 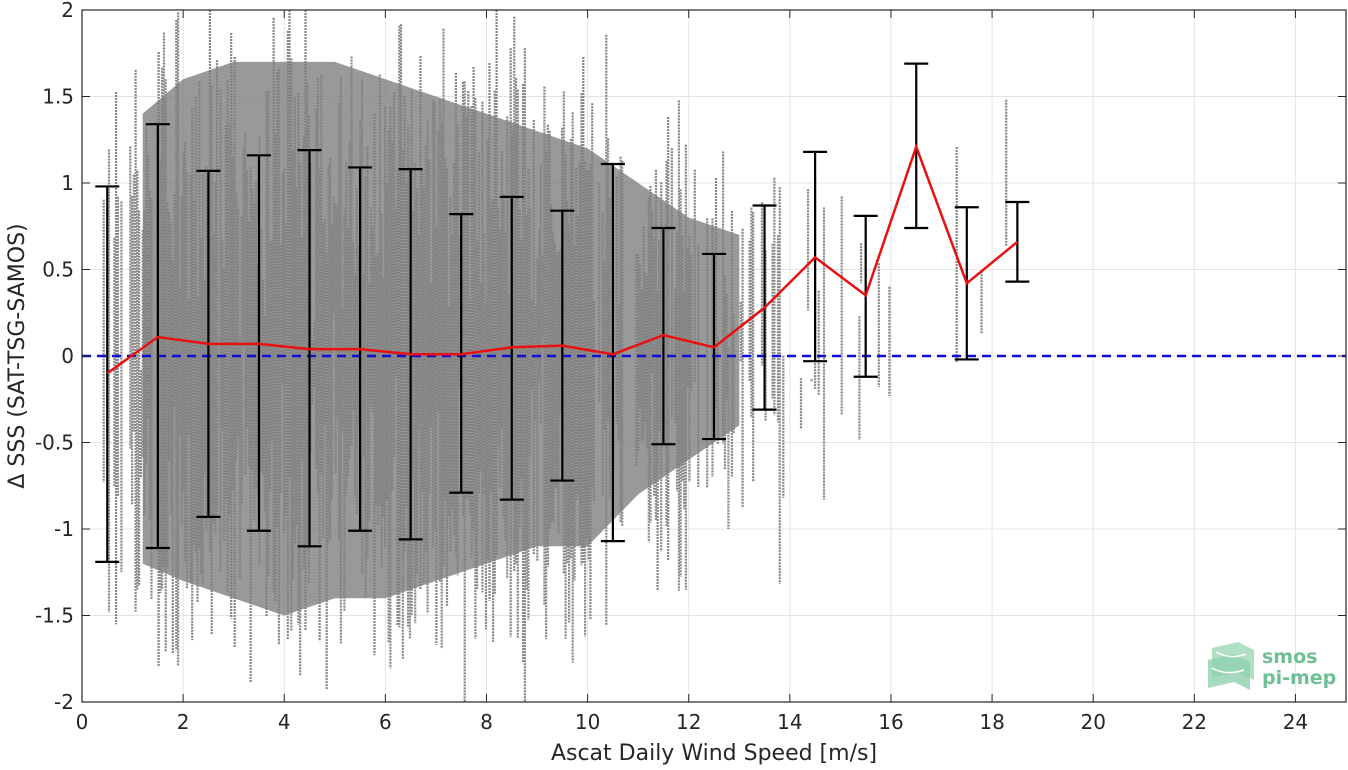 What do you see at coordinates (1289, 657) in the screenshot?
I see `logo-line1: smos` at bounding box center [1289, 657].